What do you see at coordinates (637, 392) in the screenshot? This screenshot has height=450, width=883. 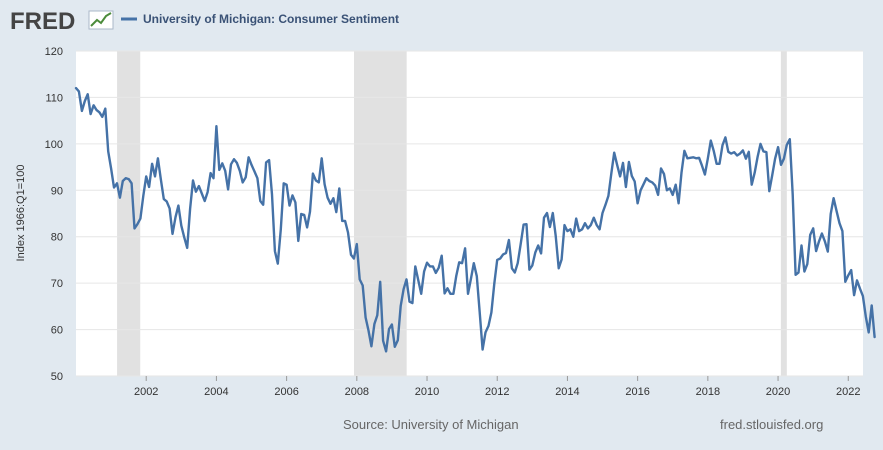 I see `x-tick-label: 2016` at bounding box center [637, 392].